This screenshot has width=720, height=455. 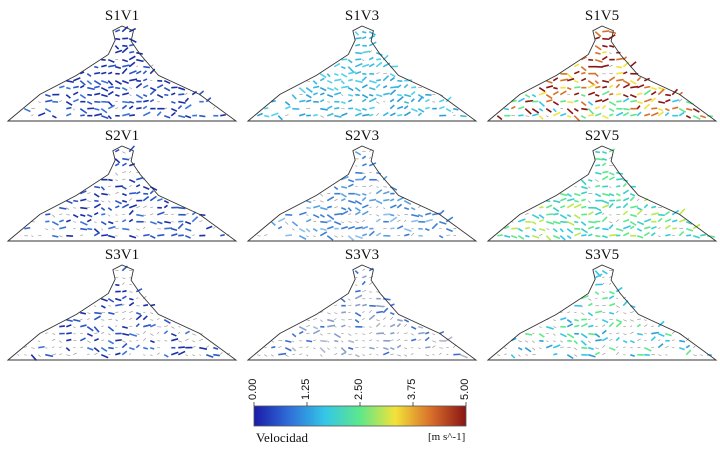 I want to click on velocity-panel, so click(x=122, y=193).